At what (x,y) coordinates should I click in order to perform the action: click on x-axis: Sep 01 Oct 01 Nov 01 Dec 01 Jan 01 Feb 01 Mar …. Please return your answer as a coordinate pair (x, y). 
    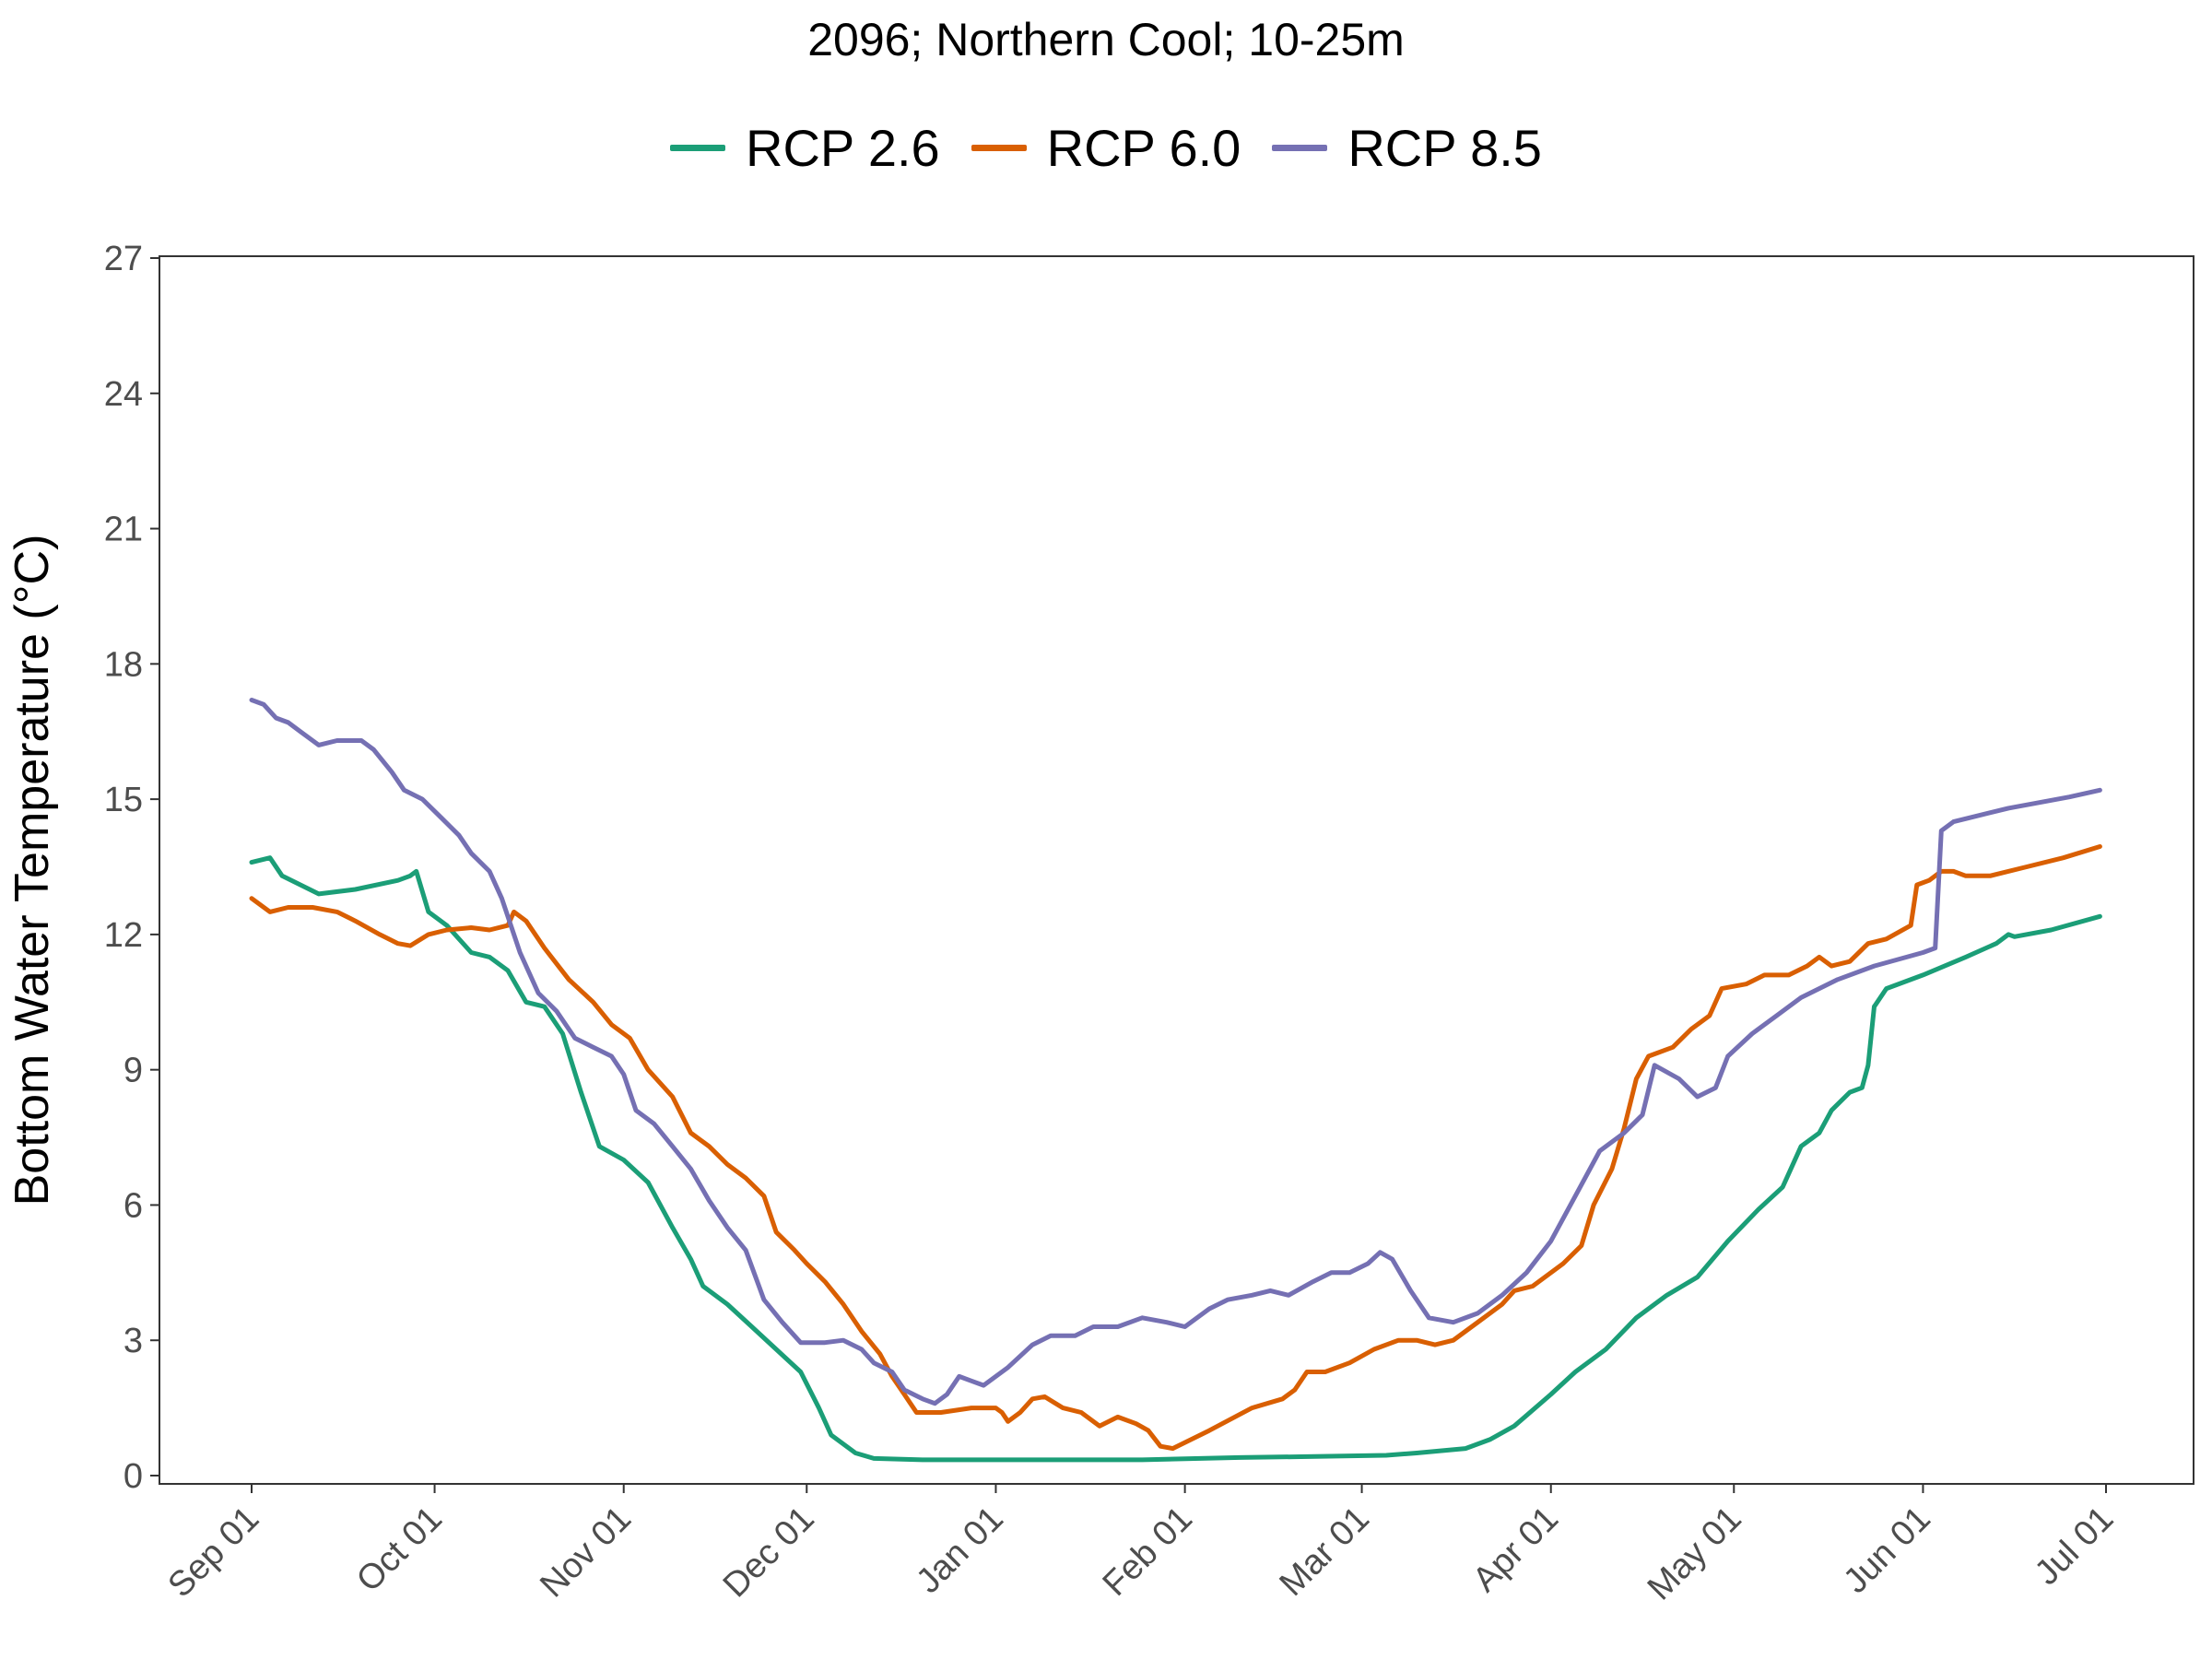
    Looking at the image, I should click on (1140, 1545).